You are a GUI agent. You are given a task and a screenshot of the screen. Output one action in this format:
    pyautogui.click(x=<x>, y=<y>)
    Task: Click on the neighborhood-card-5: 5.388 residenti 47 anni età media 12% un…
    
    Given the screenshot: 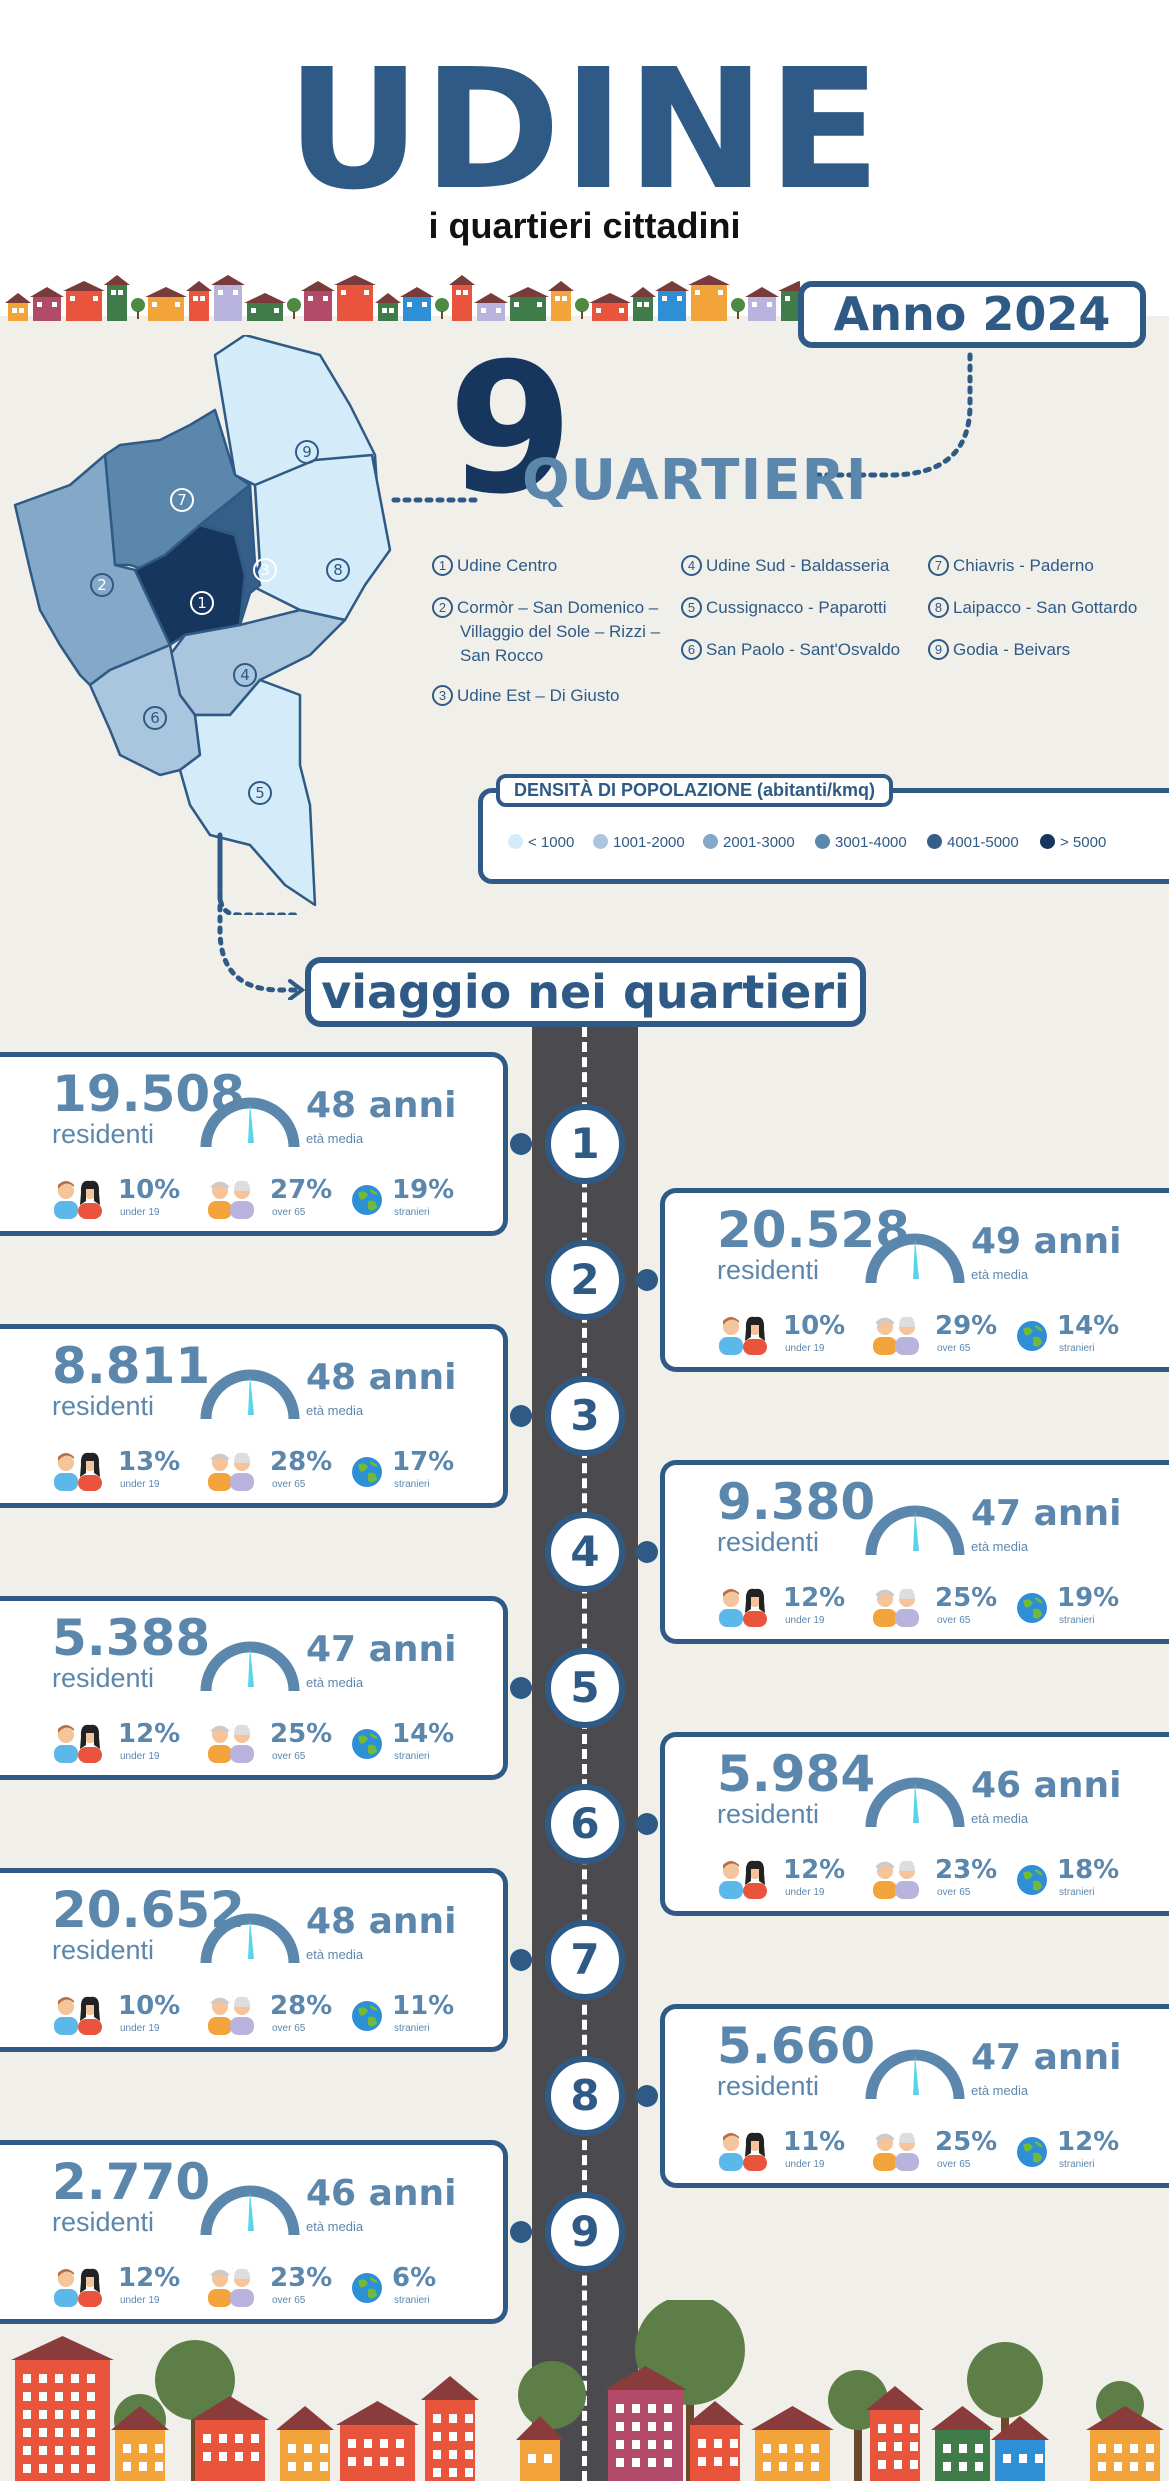 What is the action you would take?
    pyautogui.click(x=254, y=1688)
    